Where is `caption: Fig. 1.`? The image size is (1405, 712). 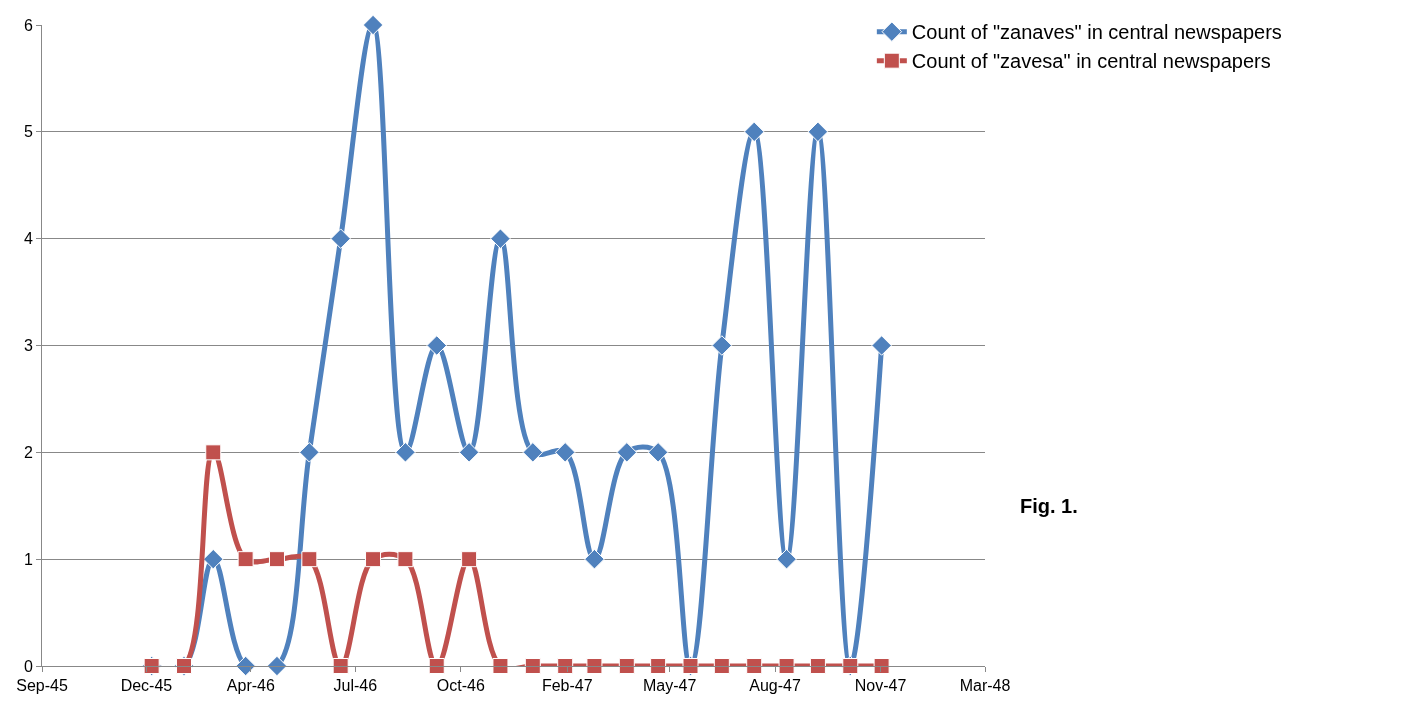
caption: Fig. 1. is located at coordinates (1049, 506).